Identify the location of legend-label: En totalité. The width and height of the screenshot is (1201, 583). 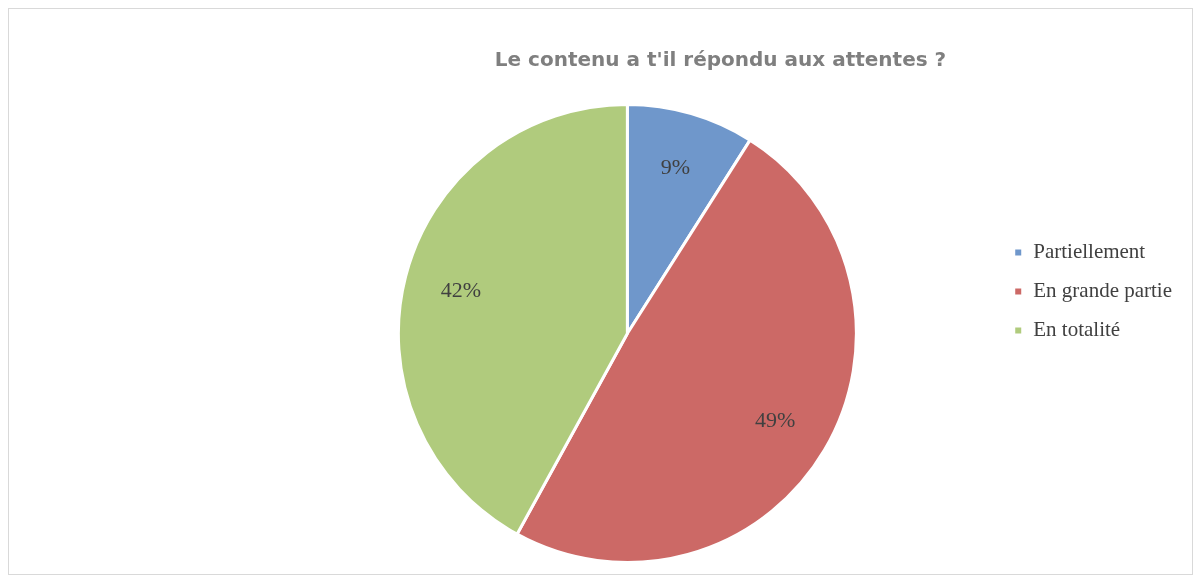
(1077, 329).